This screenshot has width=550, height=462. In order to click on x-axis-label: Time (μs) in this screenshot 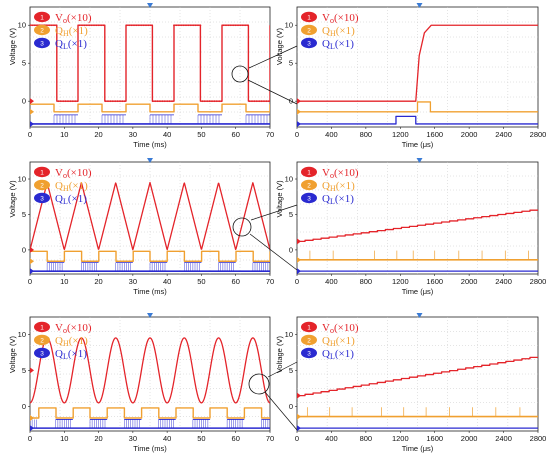, I will do `click(418, 448)`.